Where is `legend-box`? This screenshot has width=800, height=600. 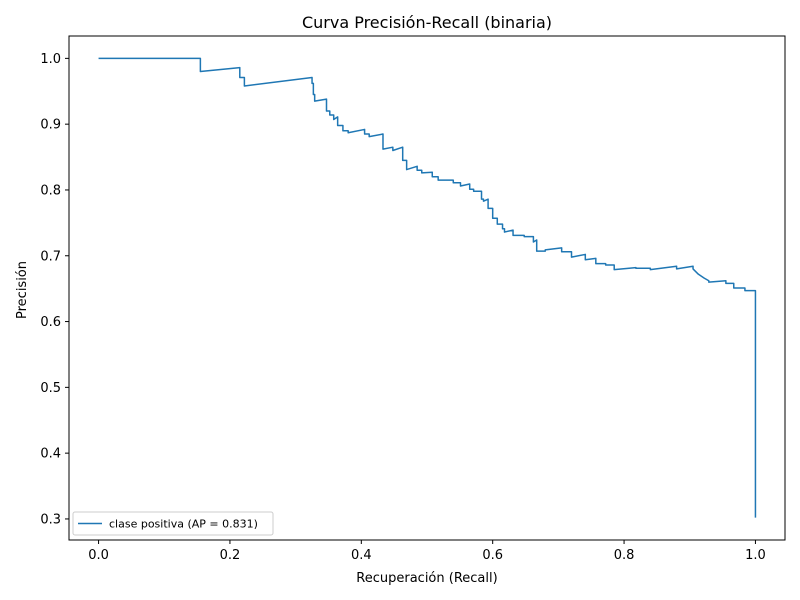 legend-box is located at coordinates (173, 523).